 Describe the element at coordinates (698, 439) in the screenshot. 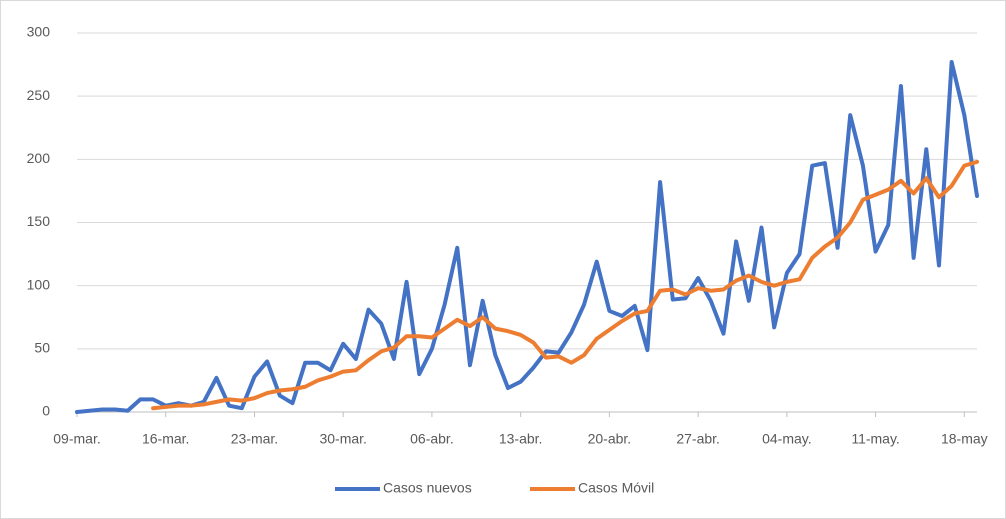

I see `x-tick-label: 27-abr.` at that location.